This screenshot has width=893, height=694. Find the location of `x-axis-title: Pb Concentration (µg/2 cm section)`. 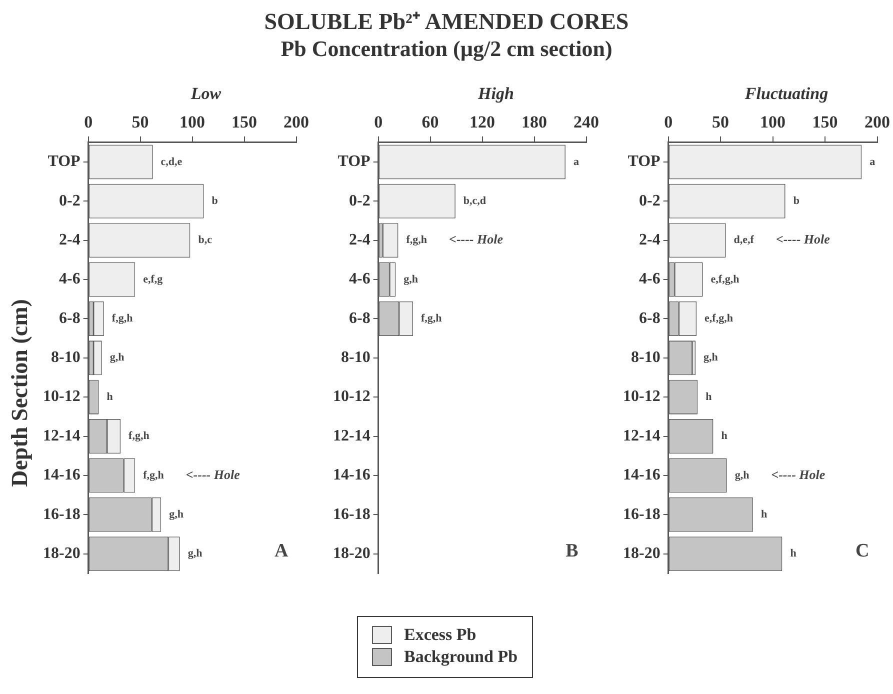

x-axis-title: Pb Concentration (µg/2 cm section) is located at coordinates (447, 49).